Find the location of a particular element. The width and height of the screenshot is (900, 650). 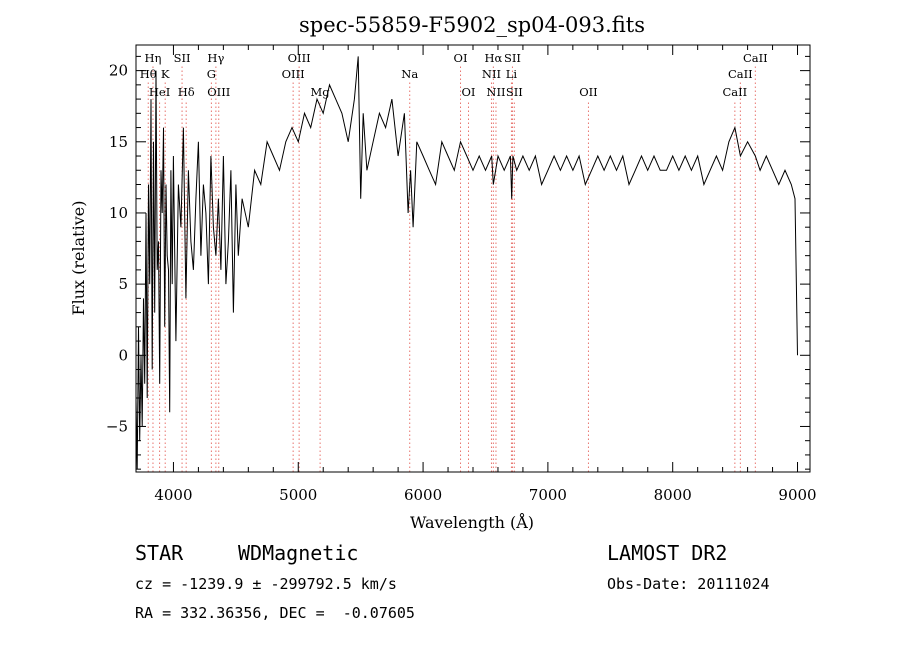

x-tick-label: 7000 is located at coordinates (548, 495).